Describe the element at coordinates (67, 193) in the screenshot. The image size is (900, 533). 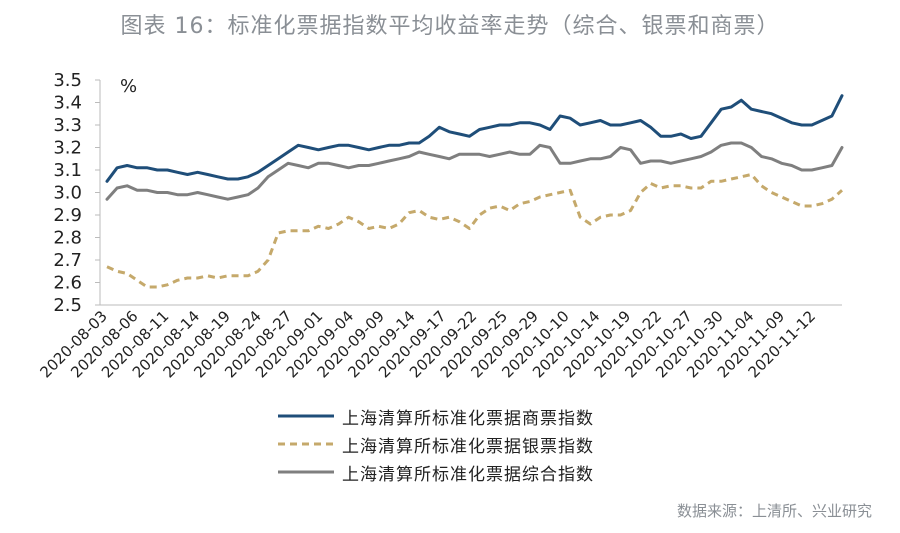
I see `y-tick-label: 3.0` at that location.